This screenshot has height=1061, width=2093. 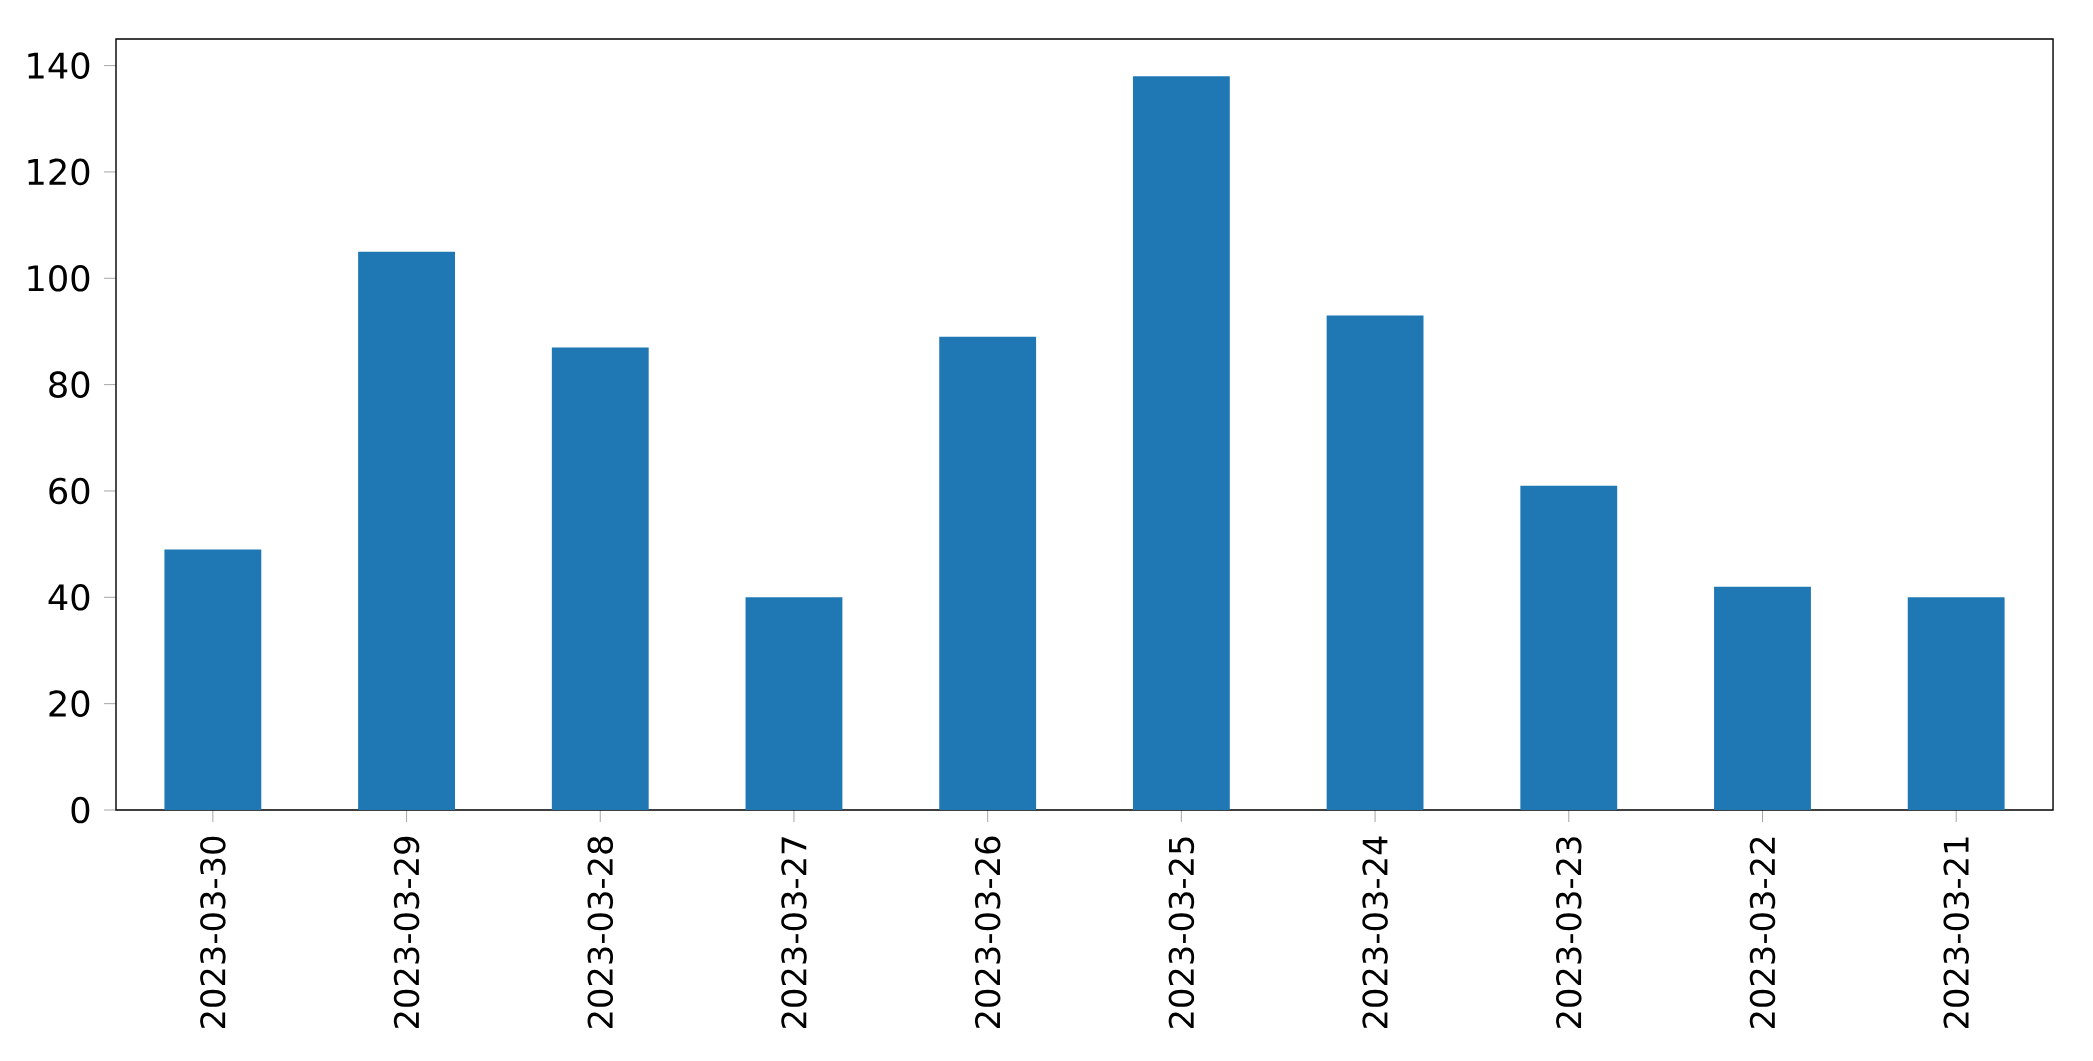 What do you see at coordinates (59, 278) in the screenshot?
I see `y-tick-label: 100` at bounding box center [59, 278].